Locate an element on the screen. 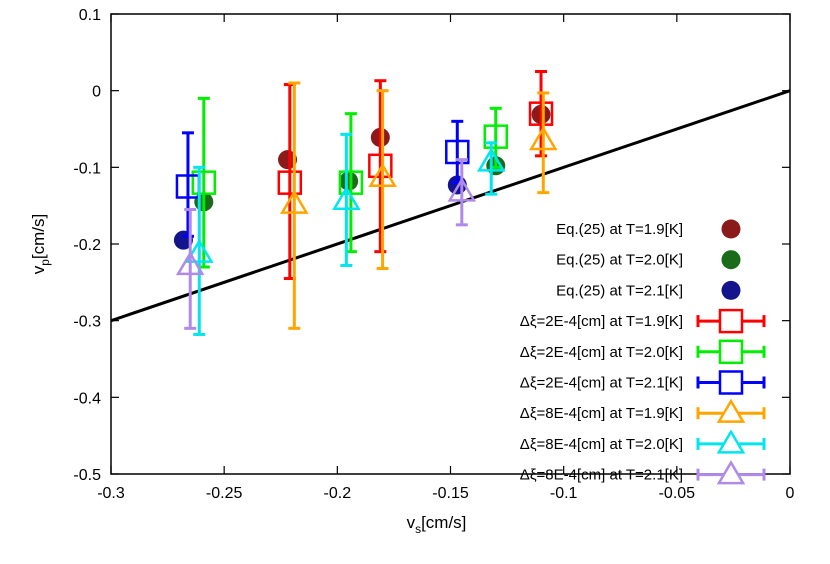 This screenshot has height=564, width=830. legend-label: Δξ=8E-4[cm] at T=1.9[K] is located at coordinates (601, 413).